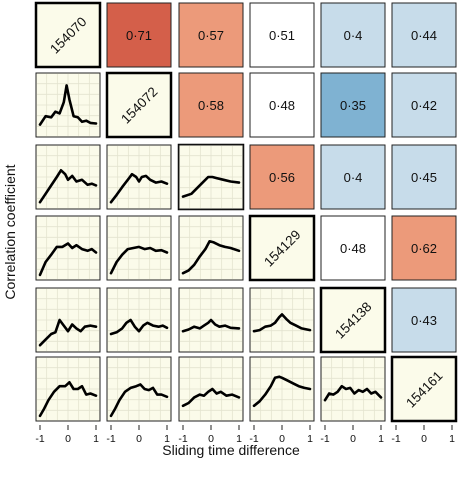 The width and height of the screenshot is (474, 478). I want to click on diagonal-label-box: 154129, so click(282, 248).